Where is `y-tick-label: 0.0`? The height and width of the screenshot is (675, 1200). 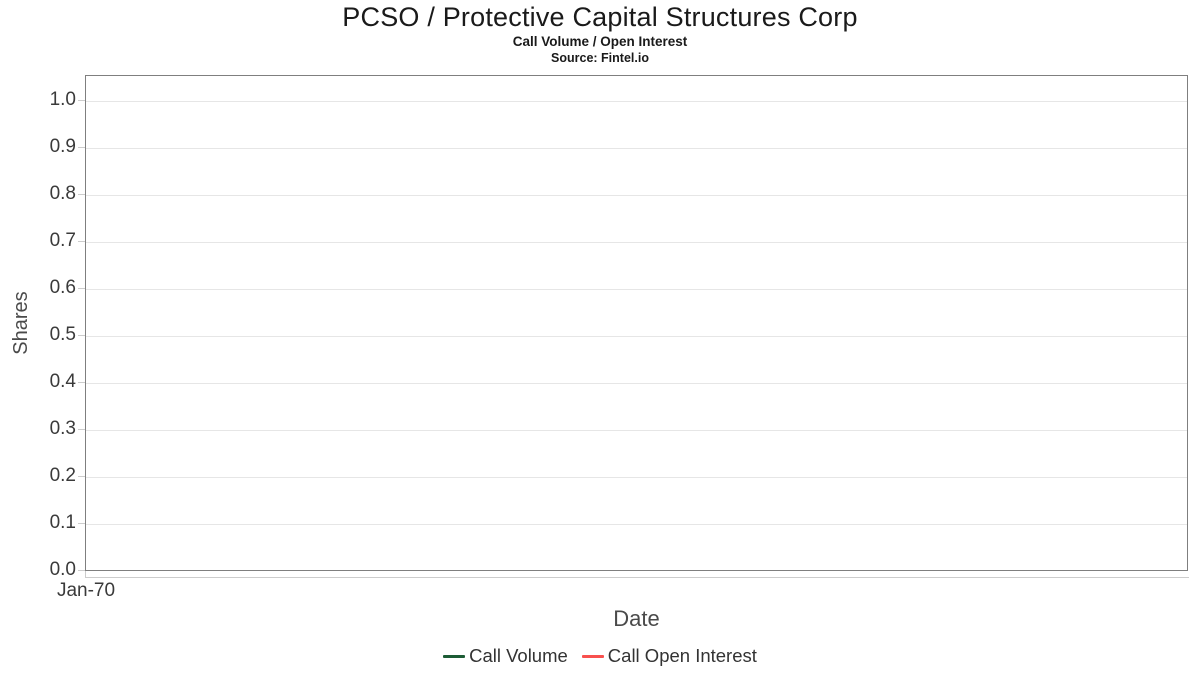 y-tick-label: 0.0 is located at coordinates (62, 569).